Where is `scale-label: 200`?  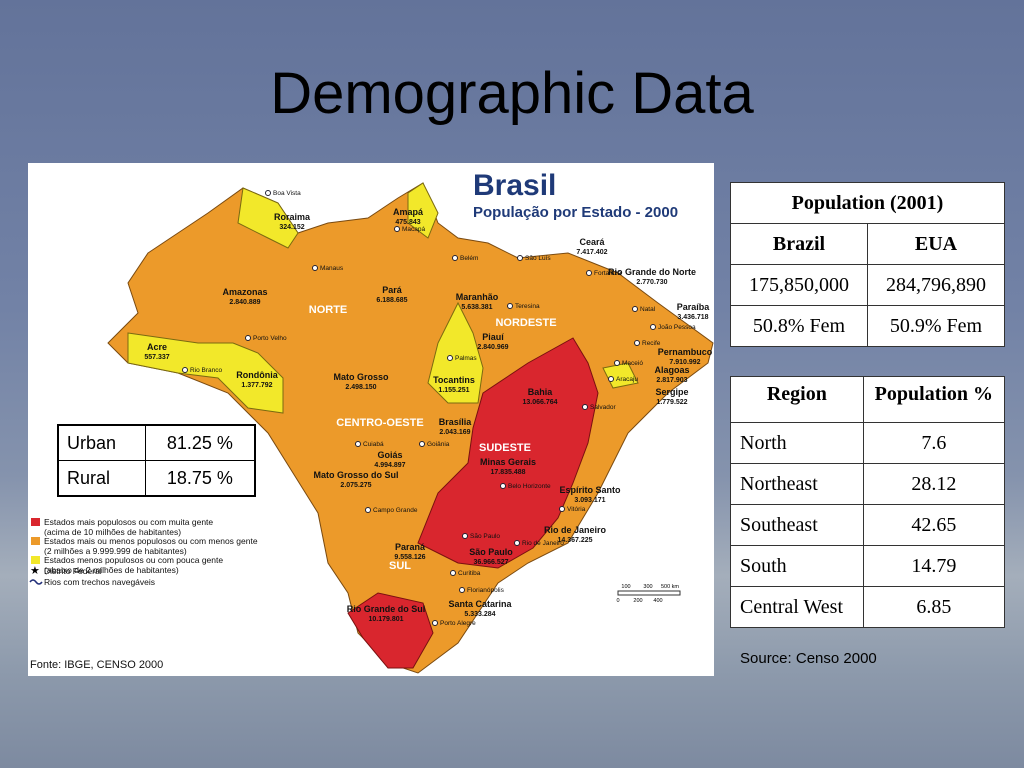
scale-label: 200 is located at coordinates (637, 601).